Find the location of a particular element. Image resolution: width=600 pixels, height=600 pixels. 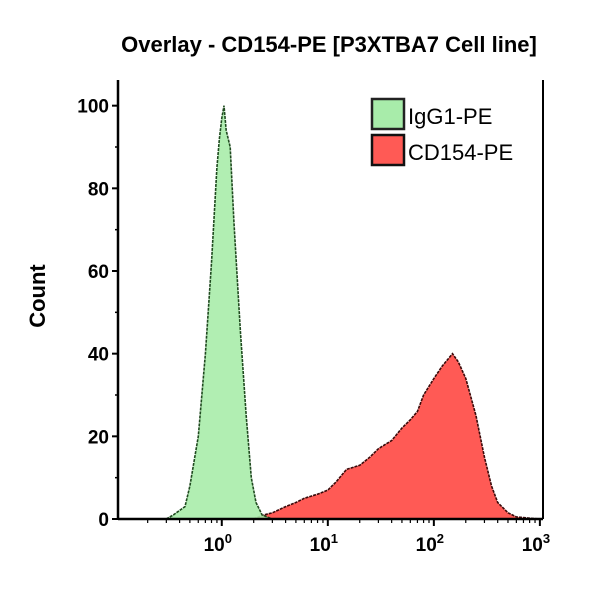

legend: IgG1-PE CD154-PE is located at coordinates (441, 132).